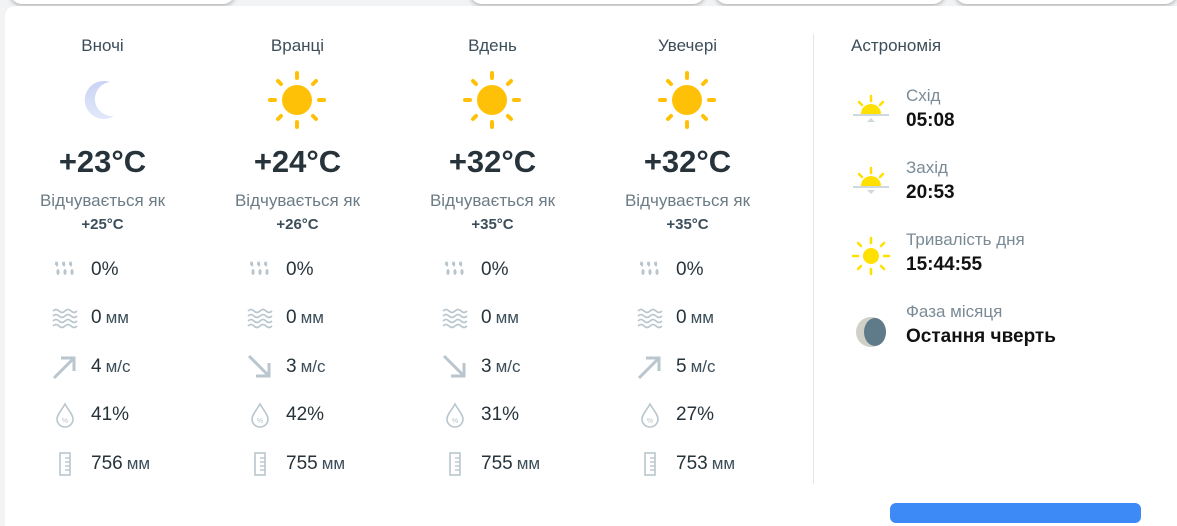  What do you see at coordinates (981, 336) in the screenshot?
I see `moon-phase-value: Остання чверть` at bounding box center [981, 336].